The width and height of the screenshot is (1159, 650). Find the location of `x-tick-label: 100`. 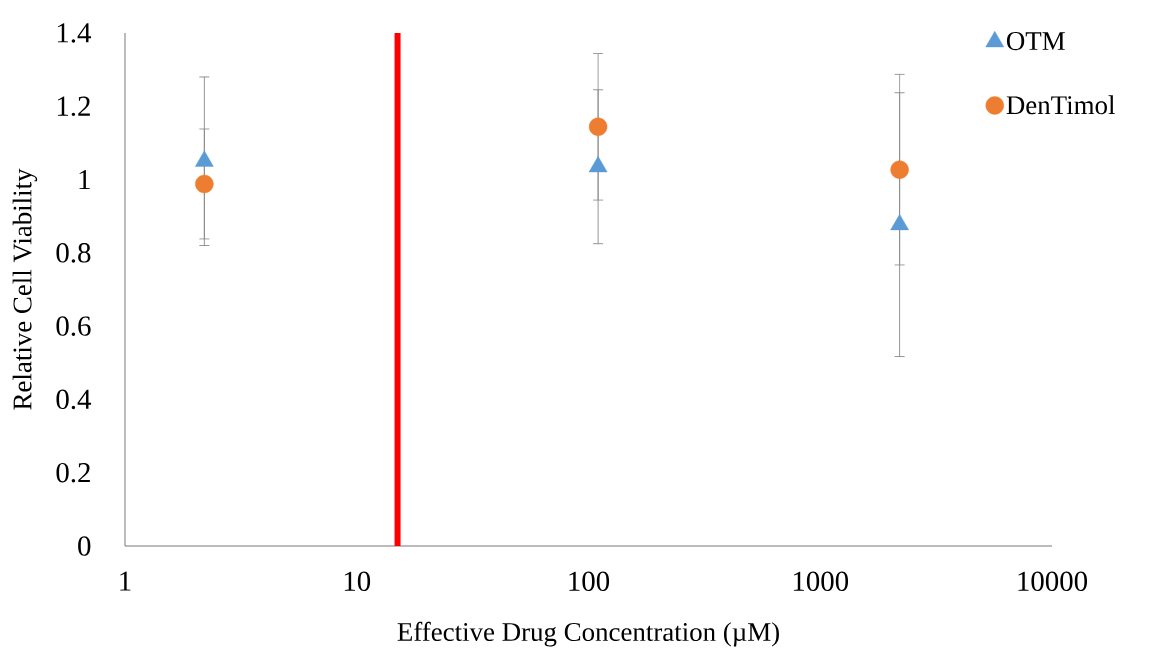

x-tick-label: 100 is located at coordinates (589, 581).